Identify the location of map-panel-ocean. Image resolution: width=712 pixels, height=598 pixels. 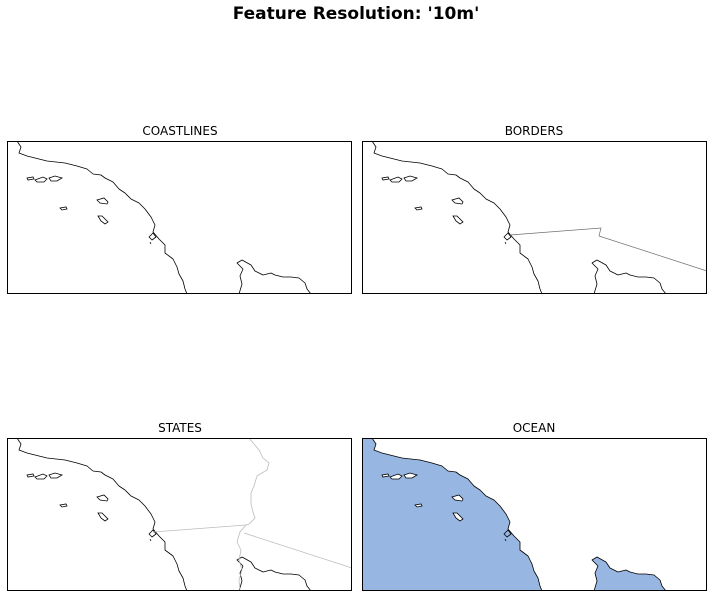
(534, 514).